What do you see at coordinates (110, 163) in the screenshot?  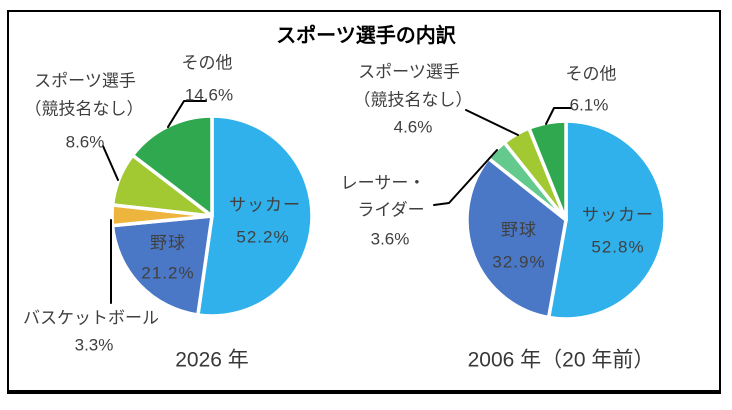 I see `leader-athlete-2026` at bounding box center [110, 163].